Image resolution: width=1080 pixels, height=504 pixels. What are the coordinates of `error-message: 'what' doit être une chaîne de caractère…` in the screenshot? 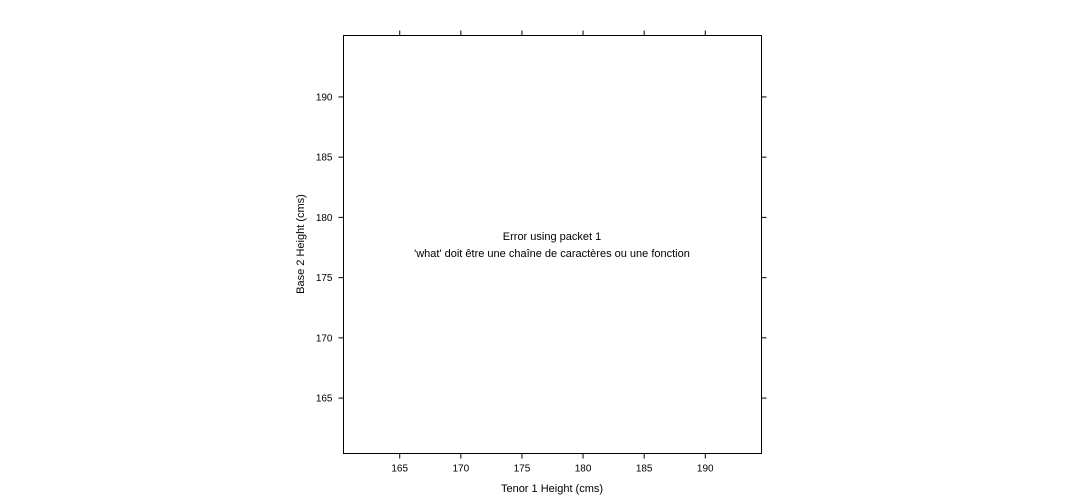 It's located at (552, 254).